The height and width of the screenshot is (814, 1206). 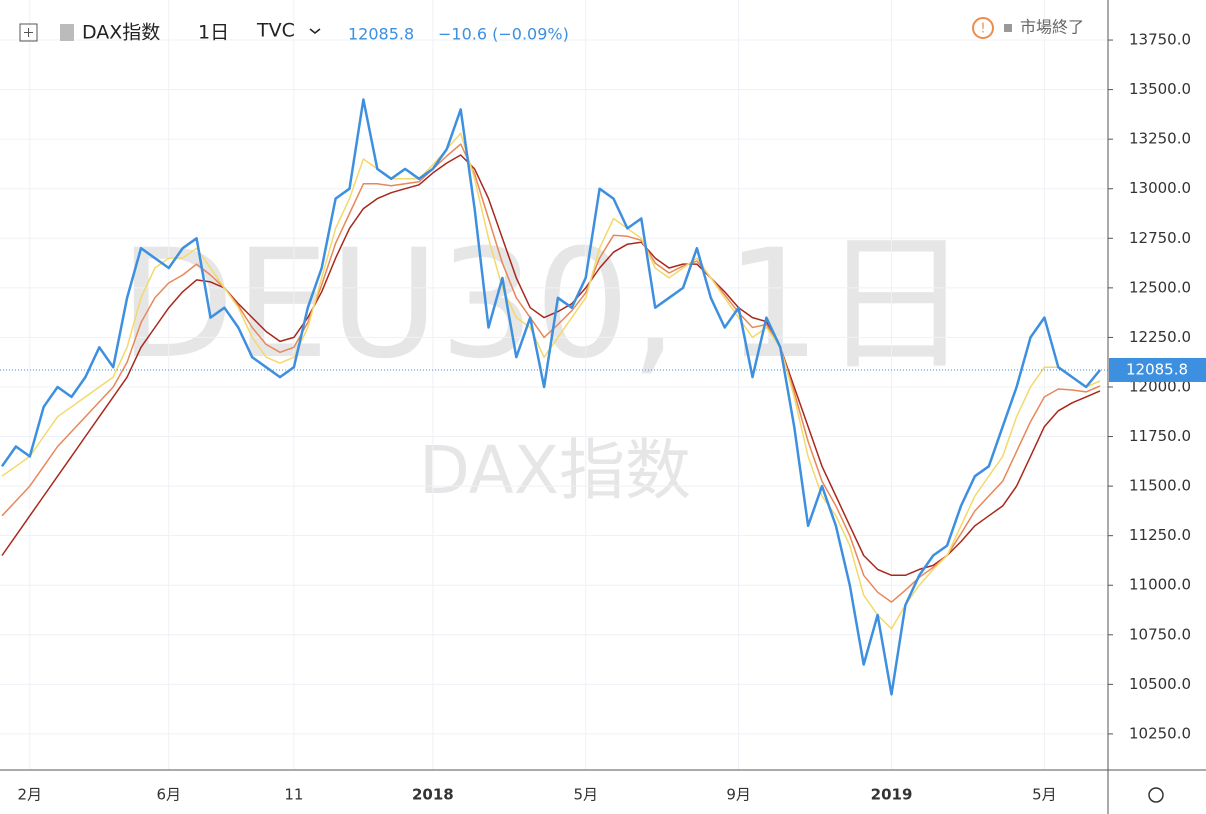 I want to click on y-tick-label: 12500.0, so click(x=1160, y=287).